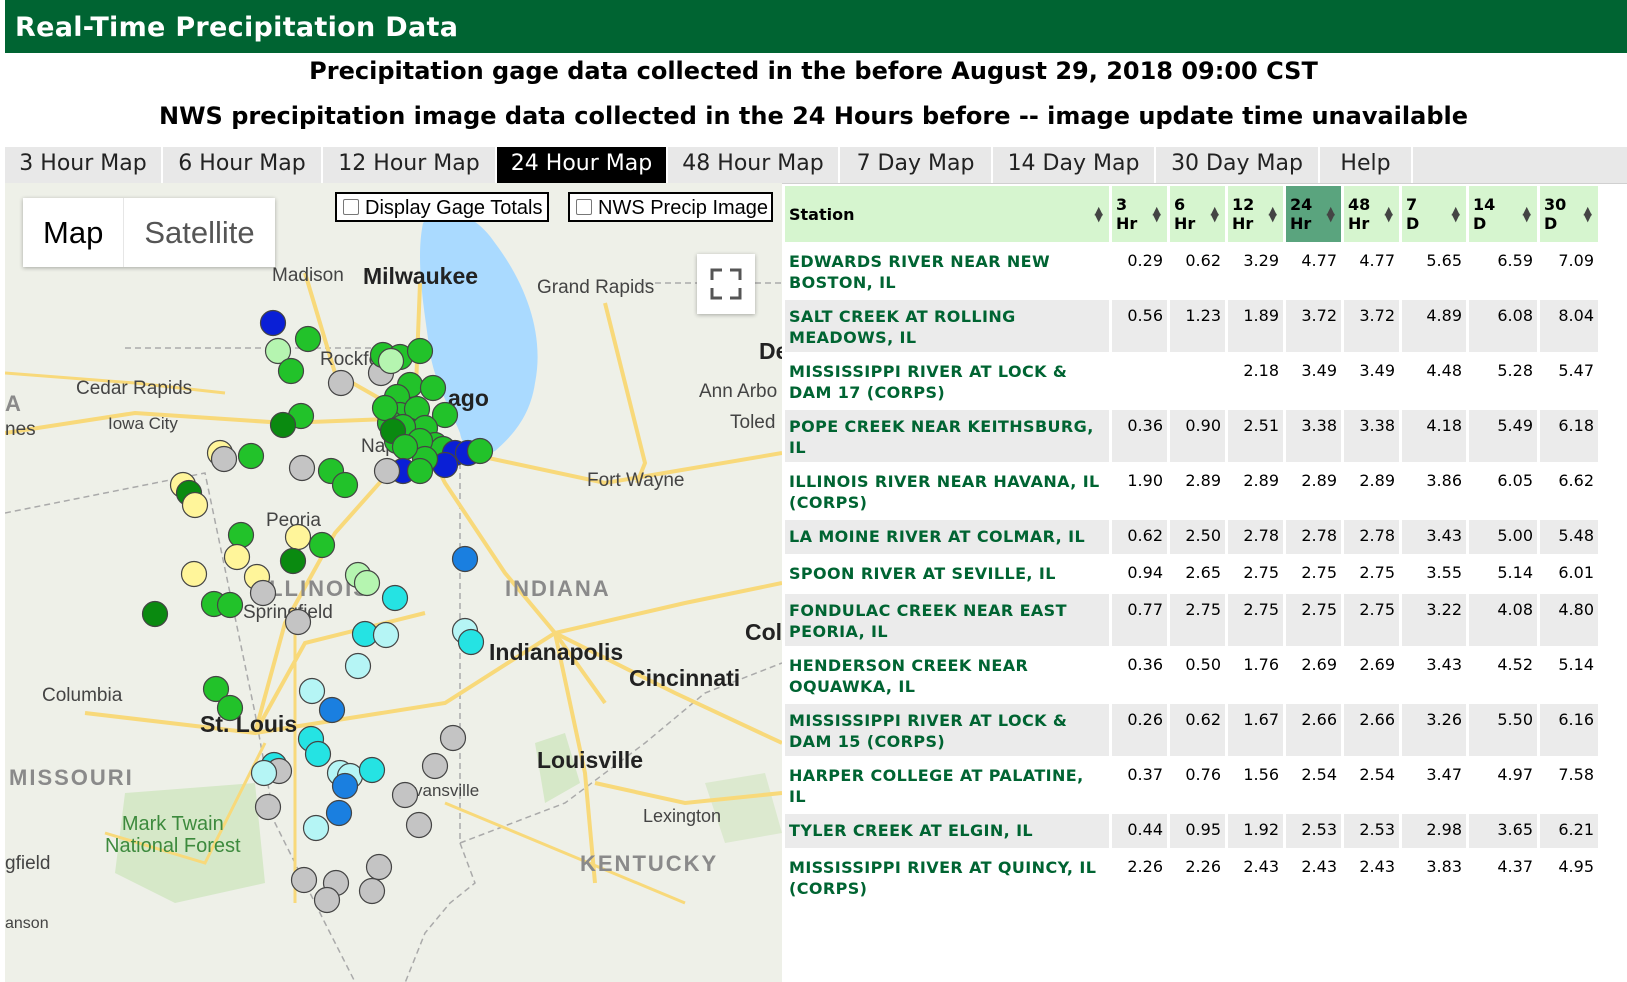 This screenshot has height=982, width=1627. I want to click on station-link: SALT CREEK AT ROLLING MEADOWS, IL, so click(947, 326).